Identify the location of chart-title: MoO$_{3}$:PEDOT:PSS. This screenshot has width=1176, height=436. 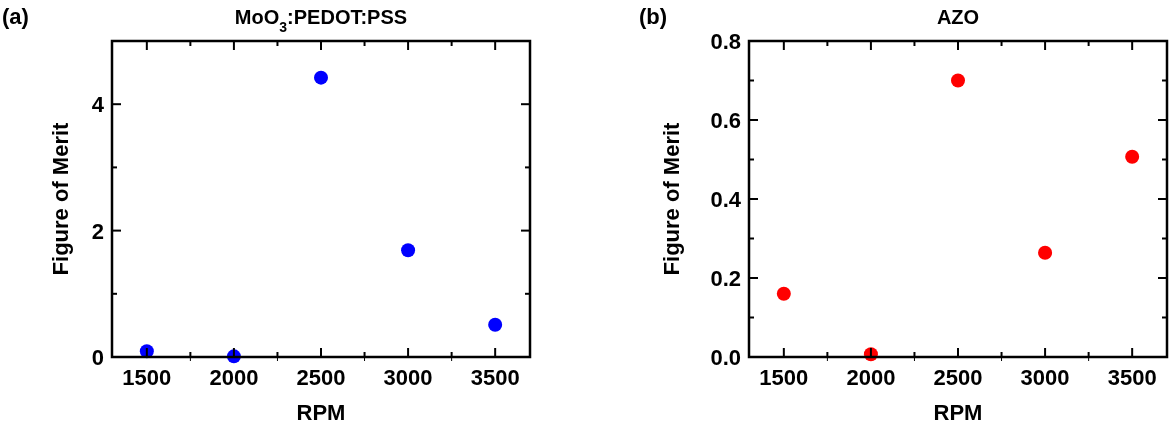
(321, 20).